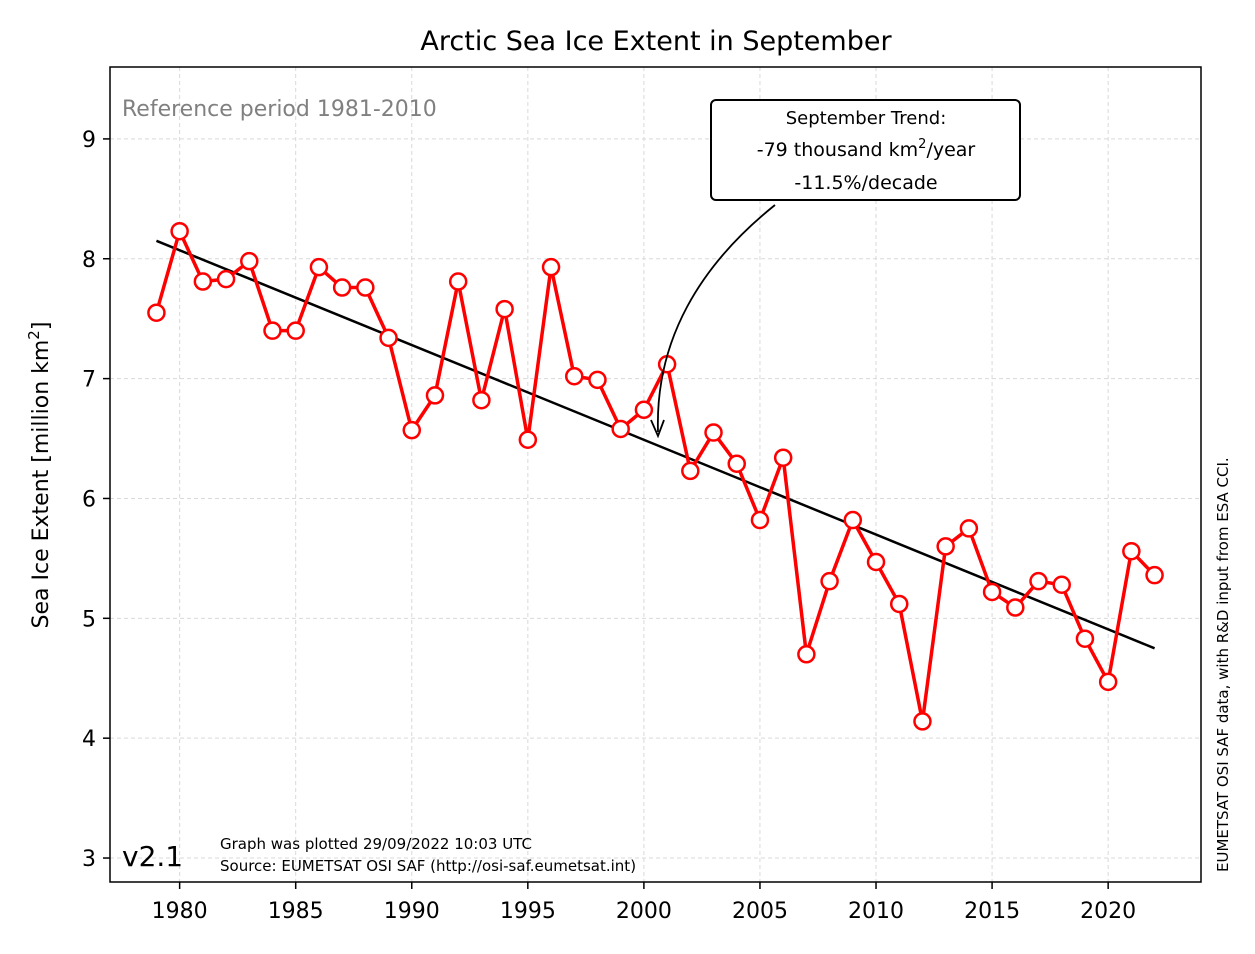 The width and height of the screenshot is (1255, 954). Describe the element at coordinates (152, 856) in the screenshot. I see `version-label: v2.1` at that location.